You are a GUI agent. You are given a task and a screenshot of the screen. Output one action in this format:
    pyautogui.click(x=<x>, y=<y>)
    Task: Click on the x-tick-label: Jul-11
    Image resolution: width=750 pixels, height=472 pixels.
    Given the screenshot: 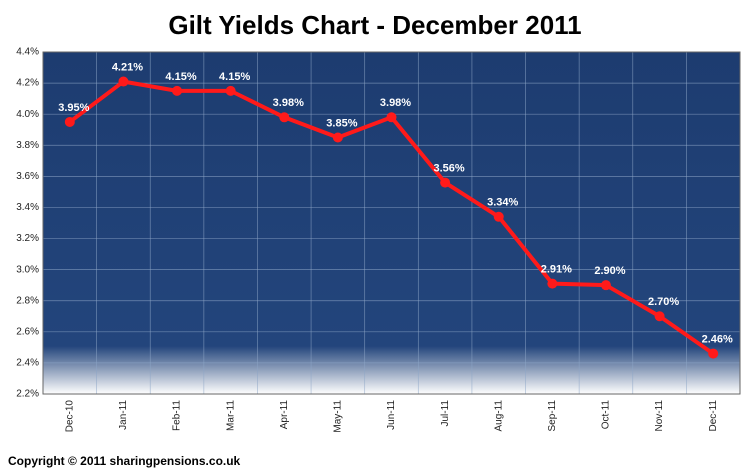 What is the action you would take?
    pyautogui.click(x=445, y=413)
    